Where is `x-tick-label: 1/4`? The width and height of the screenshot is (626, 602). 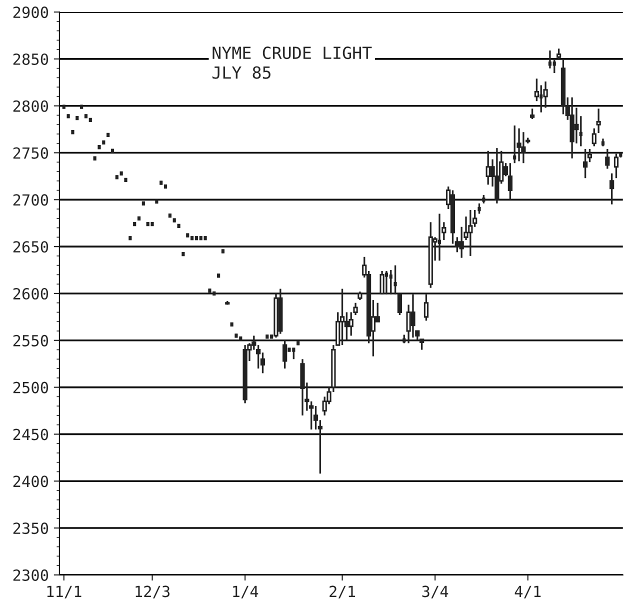
x-tick-label: 1/4 is located at coordinates (245, 592).